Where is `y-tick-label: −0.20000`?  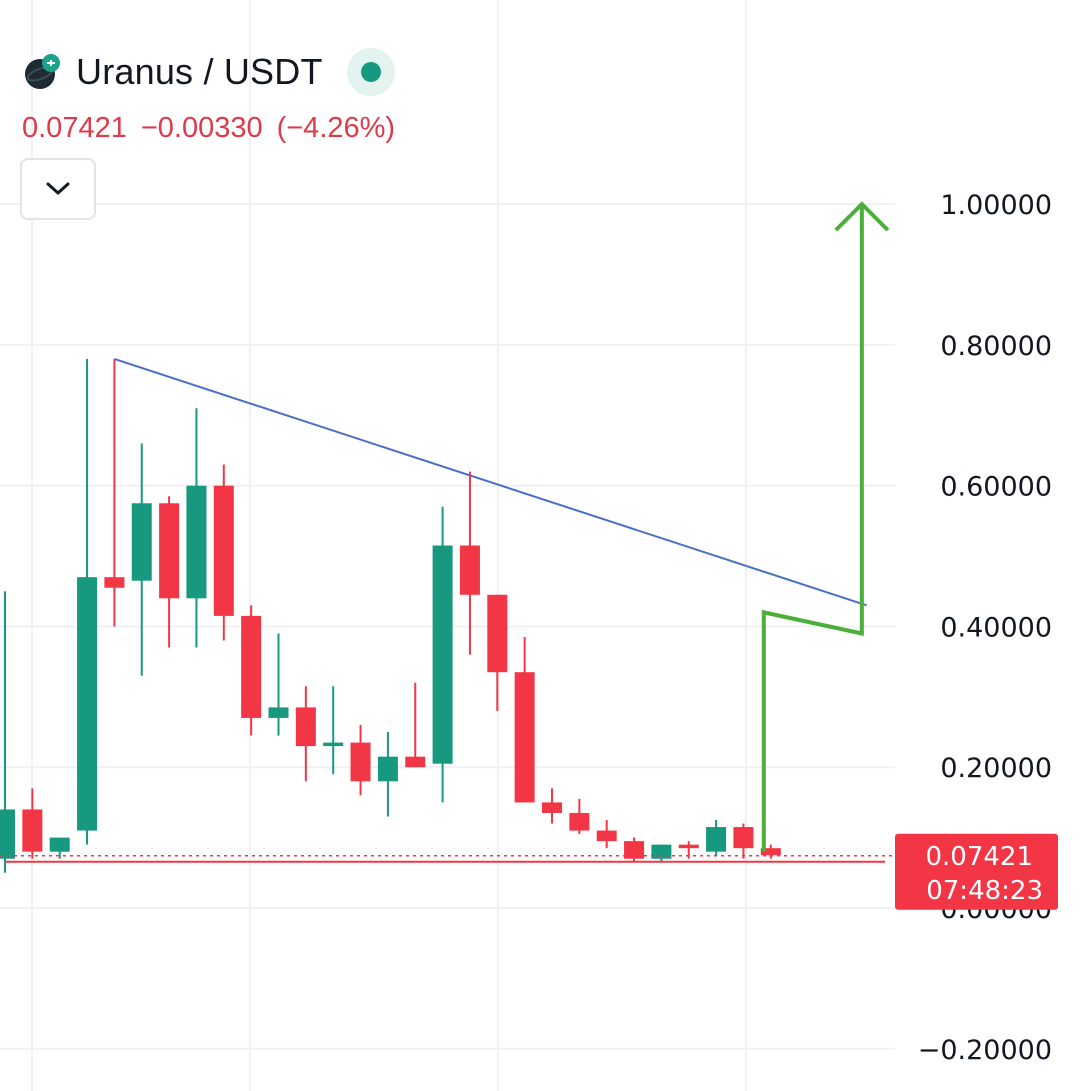 y-tick-label: −0.20000 is located at coordinates (985, 1050).